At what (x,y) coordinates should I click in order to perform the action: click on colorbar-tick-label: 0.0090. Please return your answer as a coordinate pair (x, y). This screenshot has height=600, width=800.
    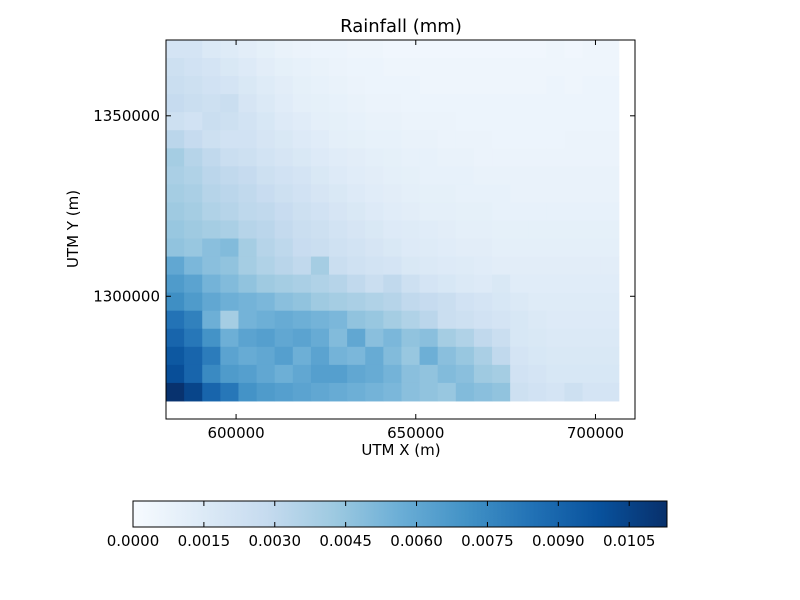
    Looking at the image, I should click on (558, 541).